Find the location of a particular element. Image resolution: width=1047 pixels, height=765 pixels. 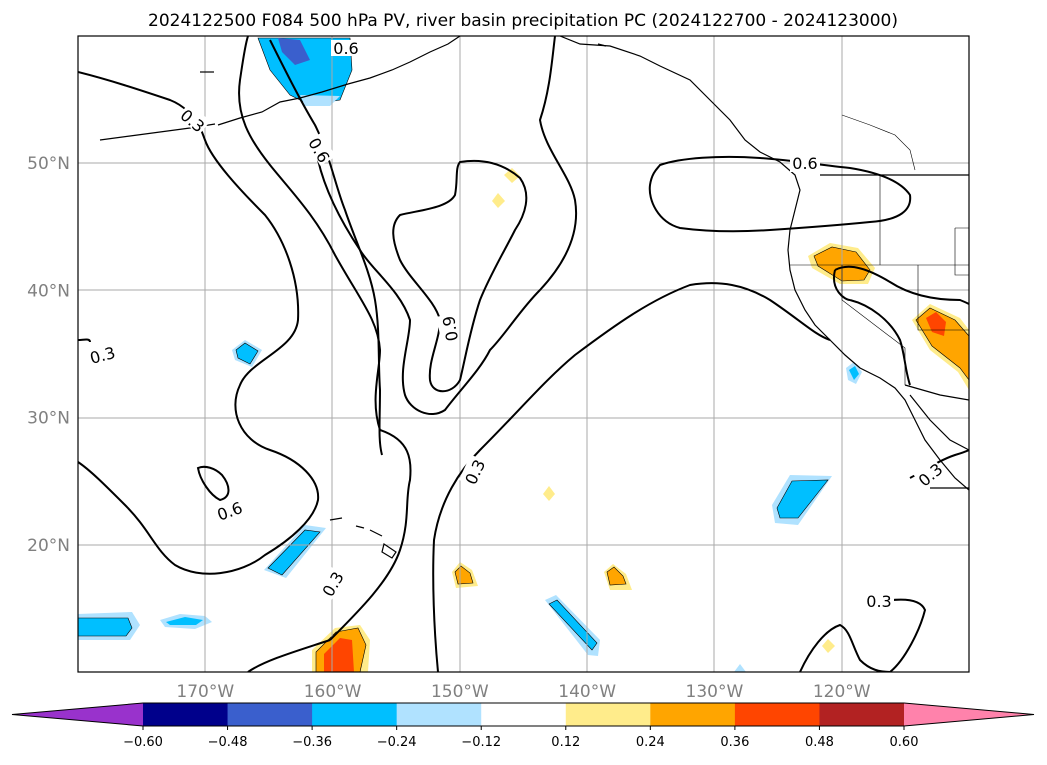

colorbar-extend-high is located at coordinates (969, 714).